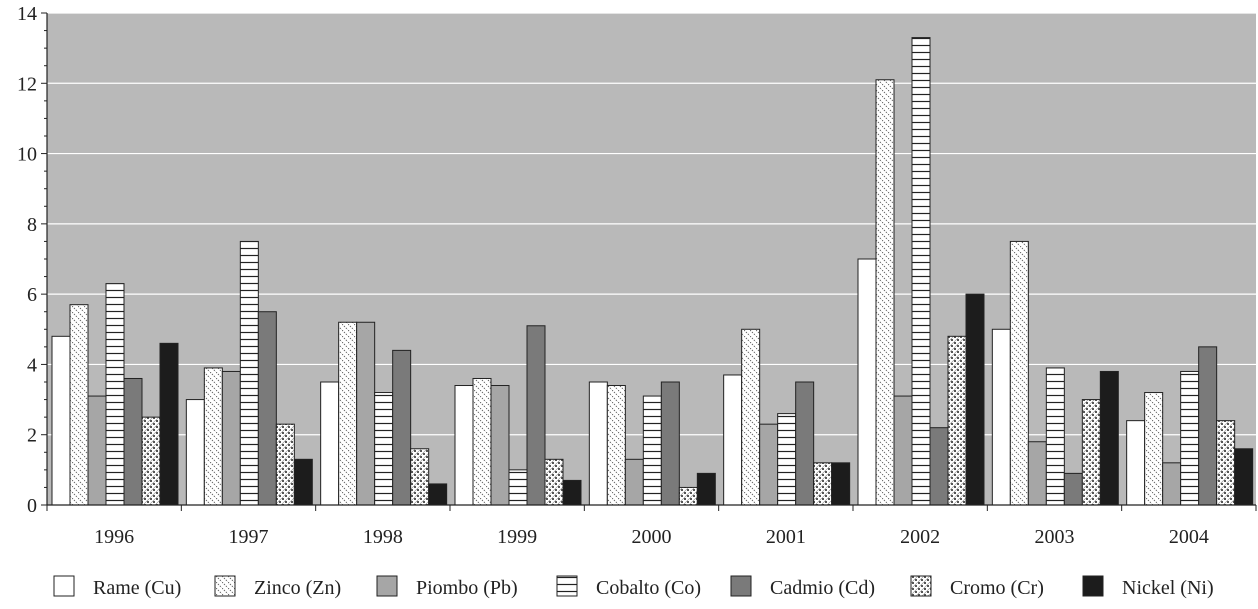 This screenshot has width=1258, height=609. What do you see at coordinates (1244, 477) in the screenshot?
I see `bar-nickel-ni-2004` at bounding box center [1244, 477].